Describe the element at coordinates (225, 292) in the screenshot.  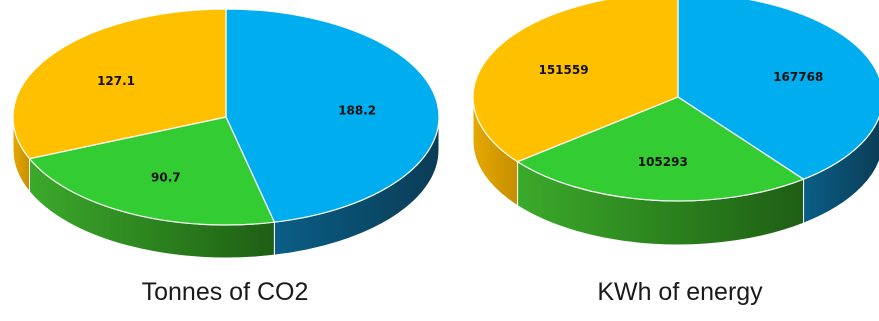
I see `chart-title-co2: Tonnes of CO2` at that location.